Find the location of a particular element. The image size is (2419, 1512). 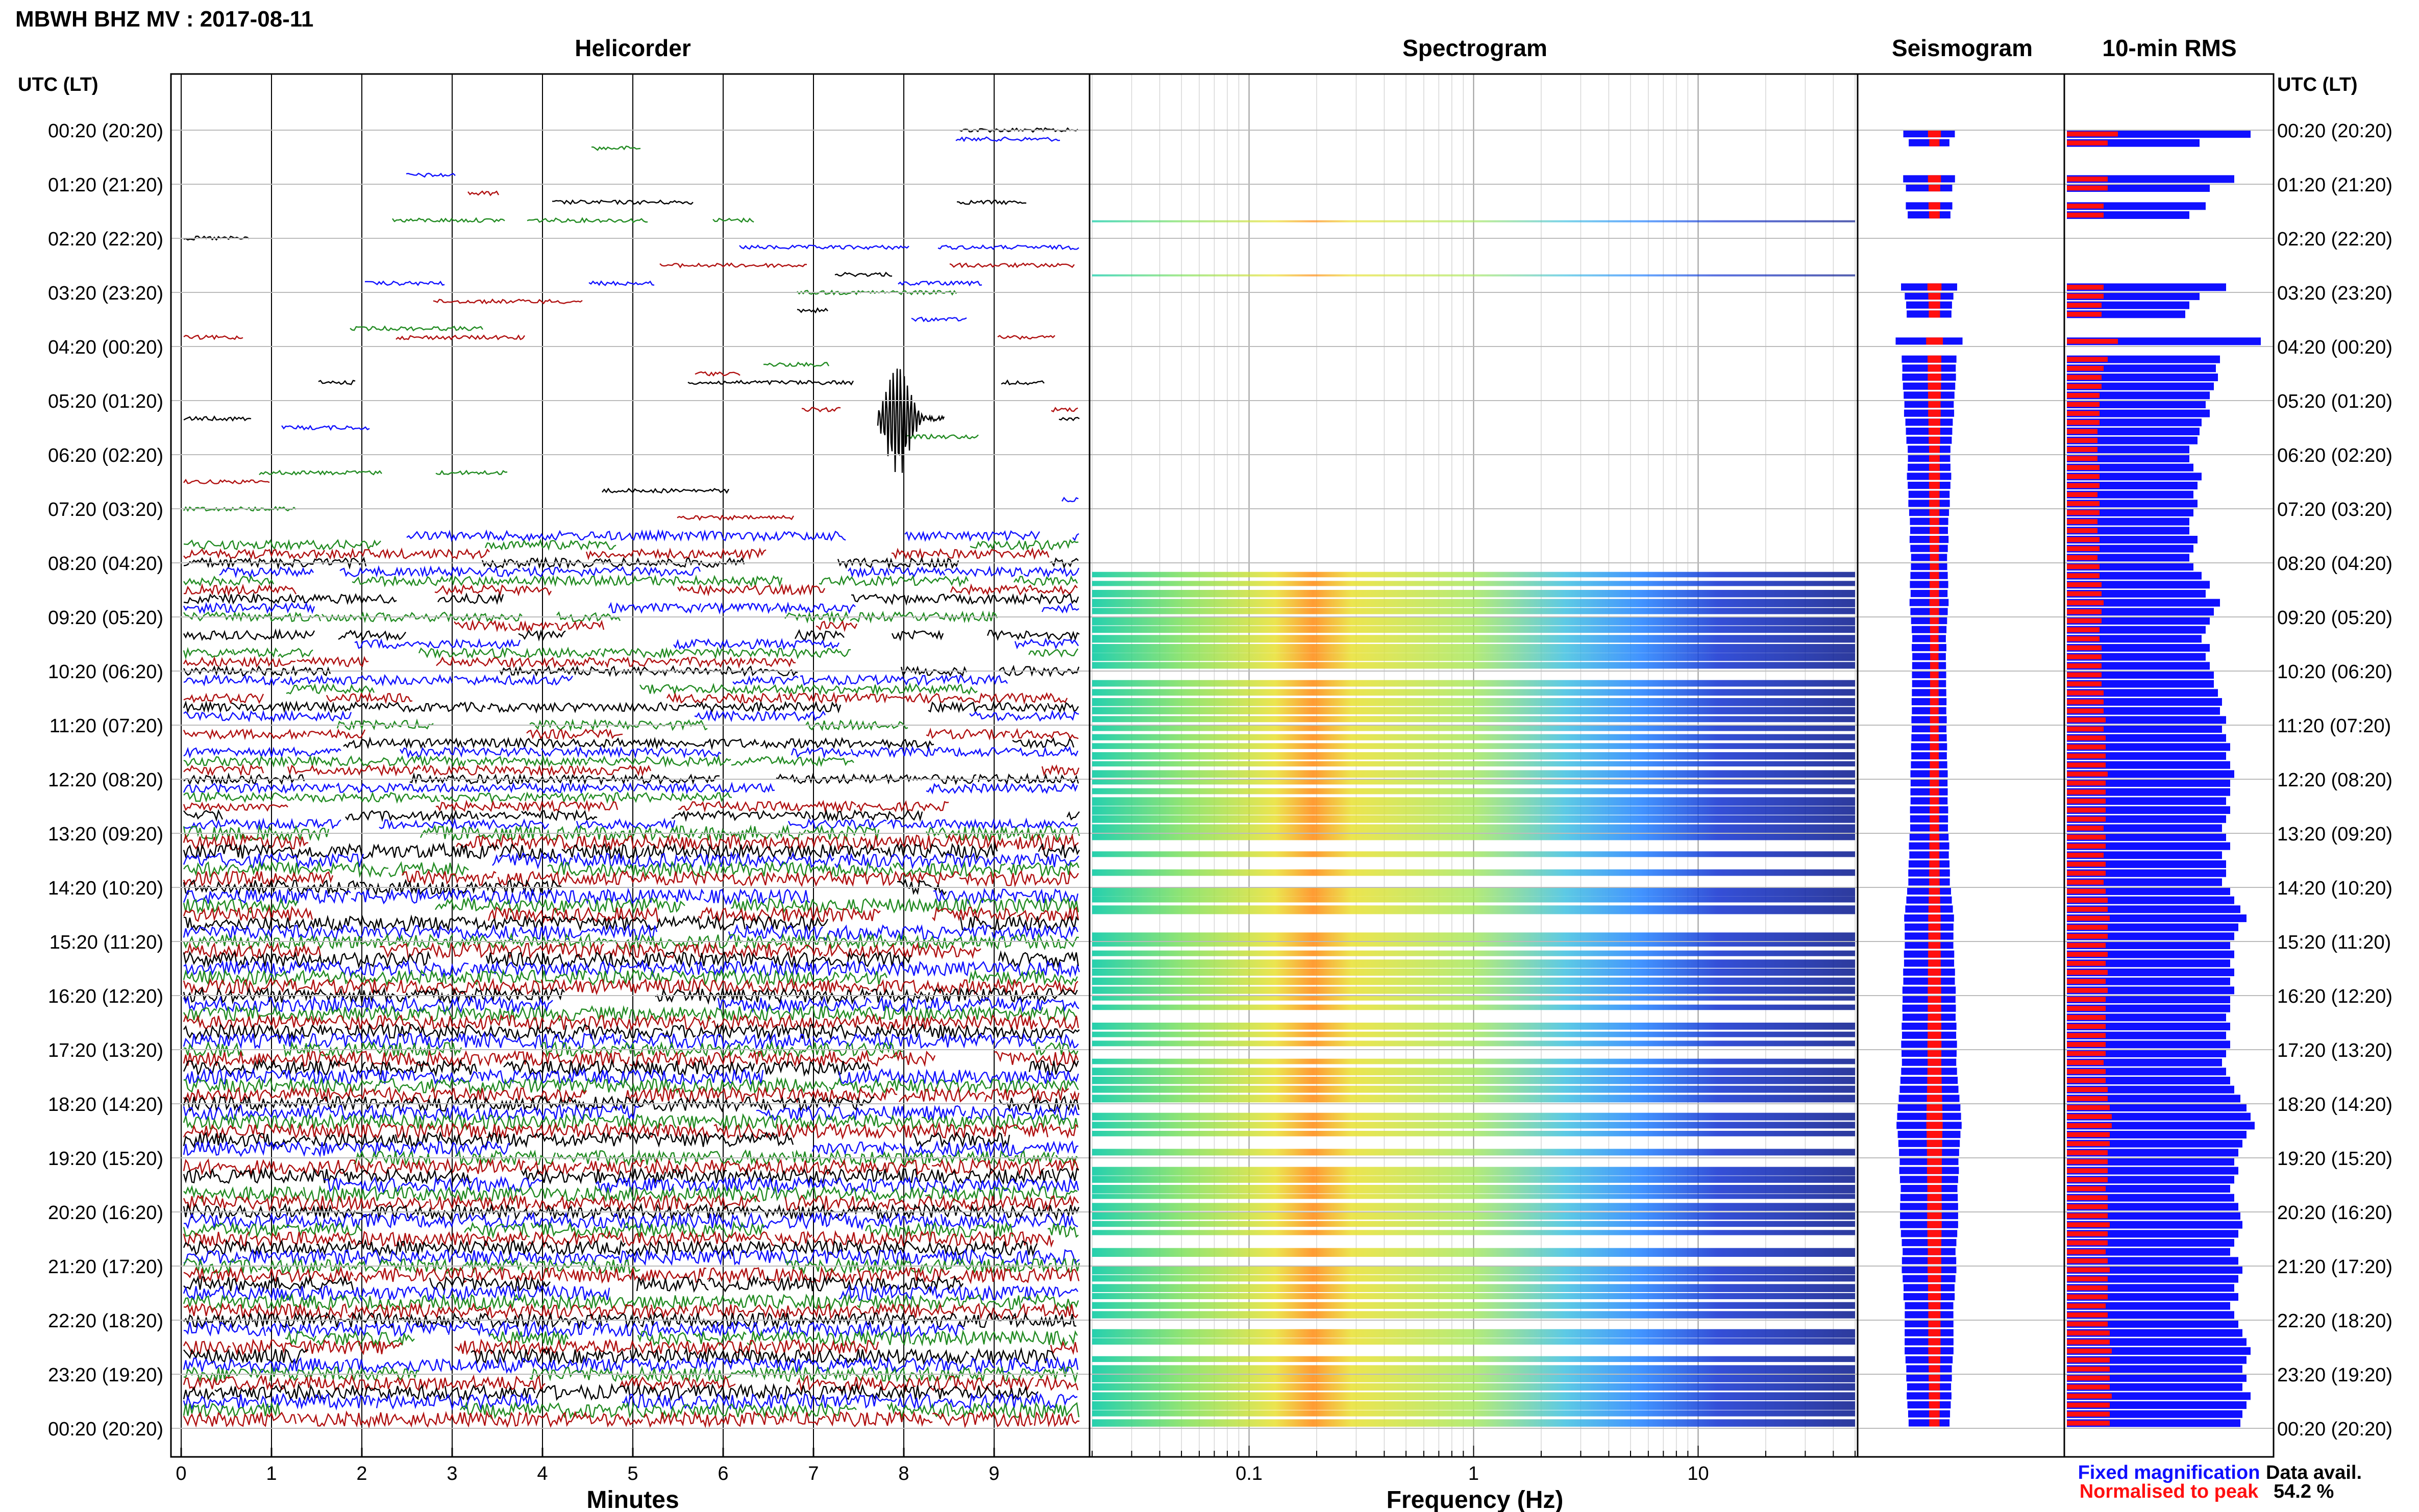

rms-frame is located at coordinates (2169, 765).